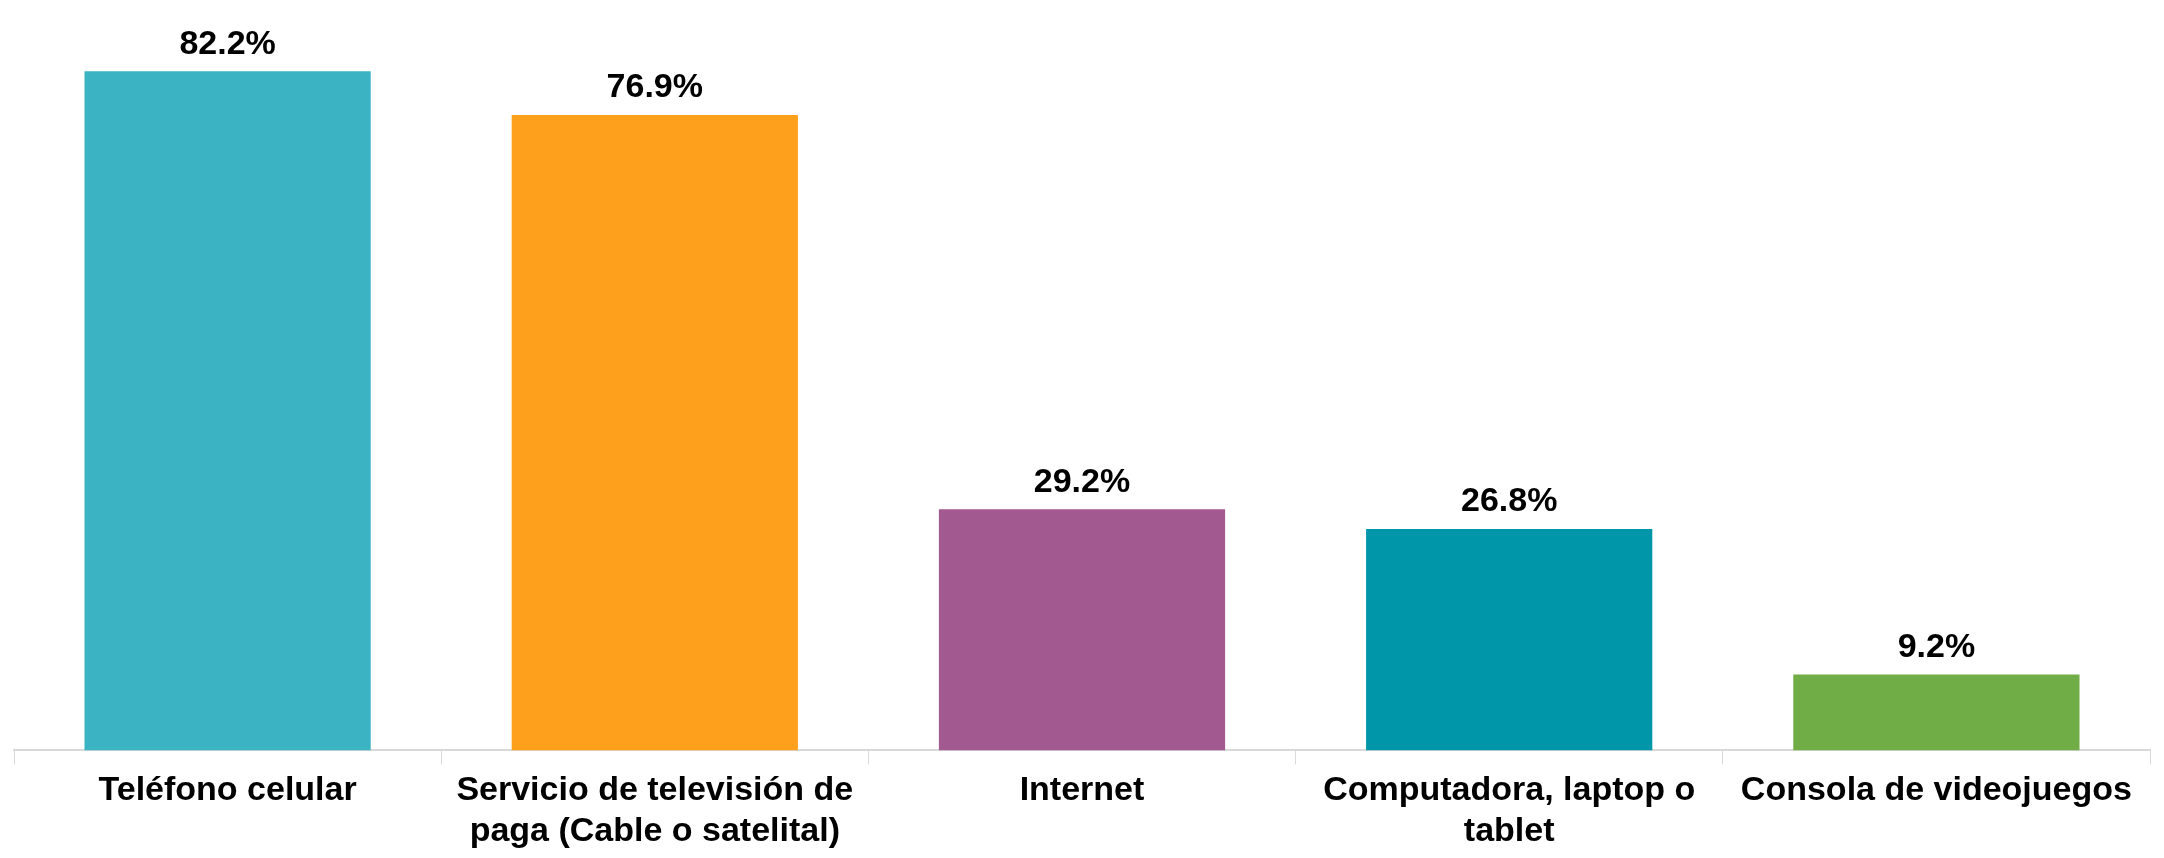 This screenshot has height=858, width=2164. What do you see at coordinates (227, 788) in the screenshot?
I see `x-tick-label: Teléfono celular` at bounding box center [227, 788].